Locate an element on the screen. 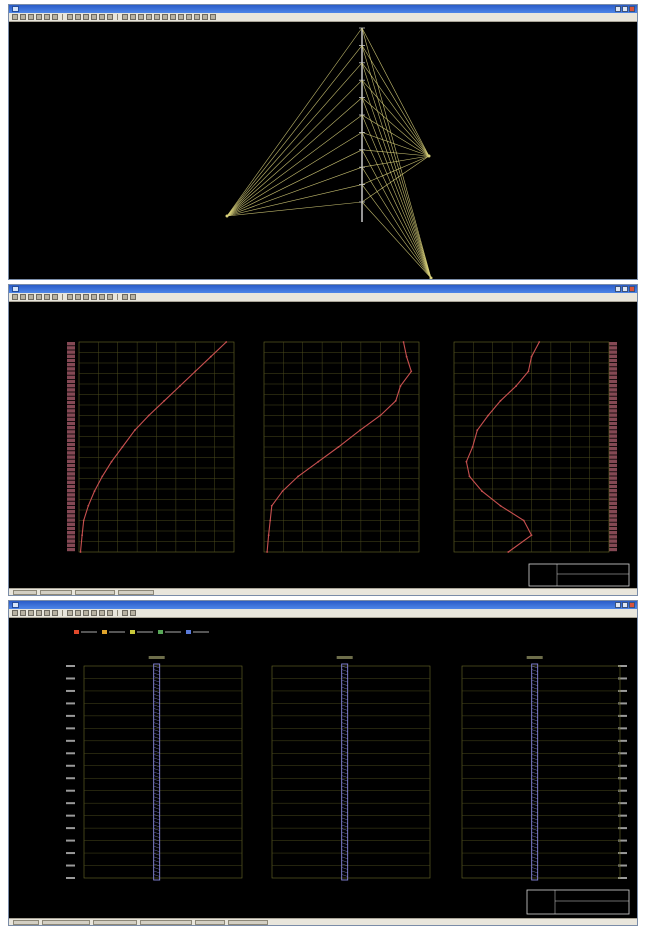 The image size is (646, 932). app-icon is located at coordinates (15, 9).